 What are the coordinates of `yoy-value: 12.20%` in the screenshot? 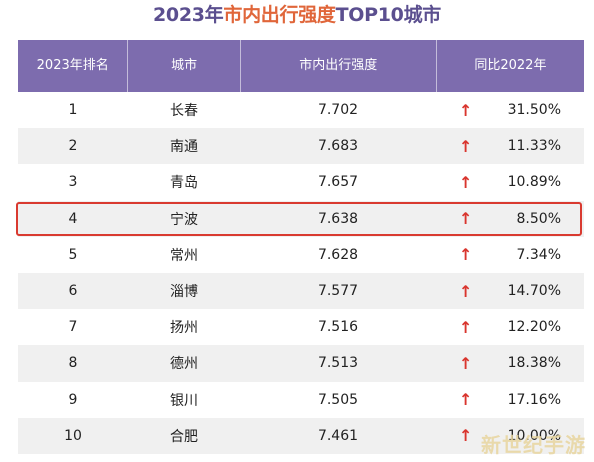 It's located at (534, 327).